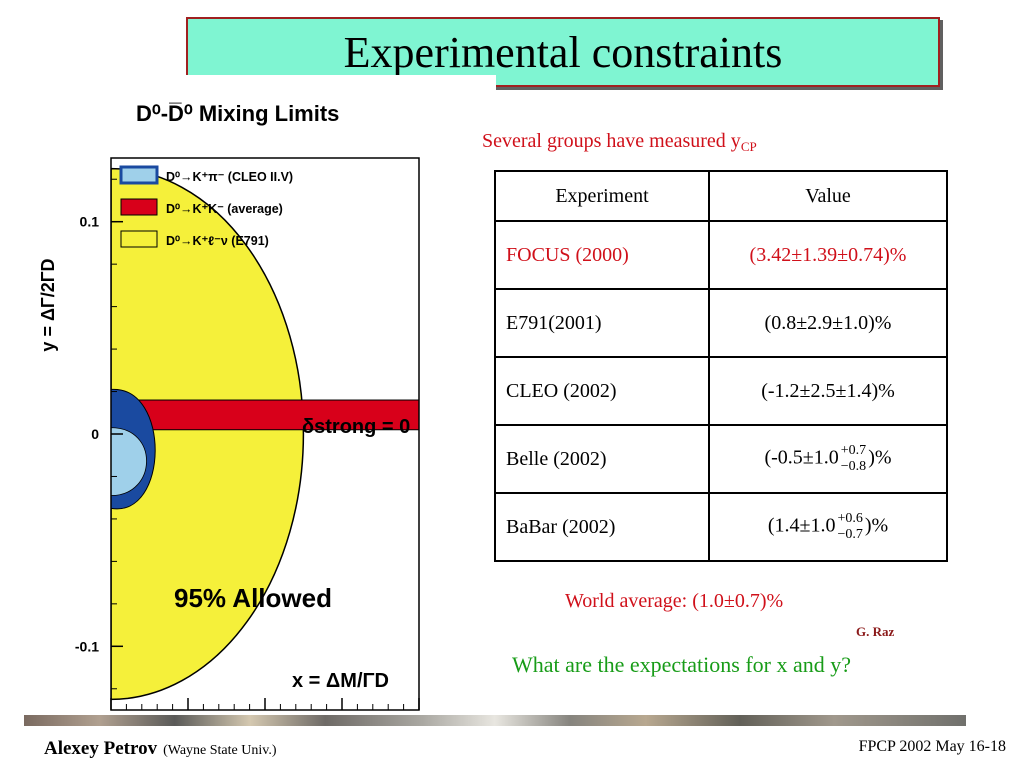  Describe the element at coordinates (265, 415) in the screenshot. I see `region-average` at that location.